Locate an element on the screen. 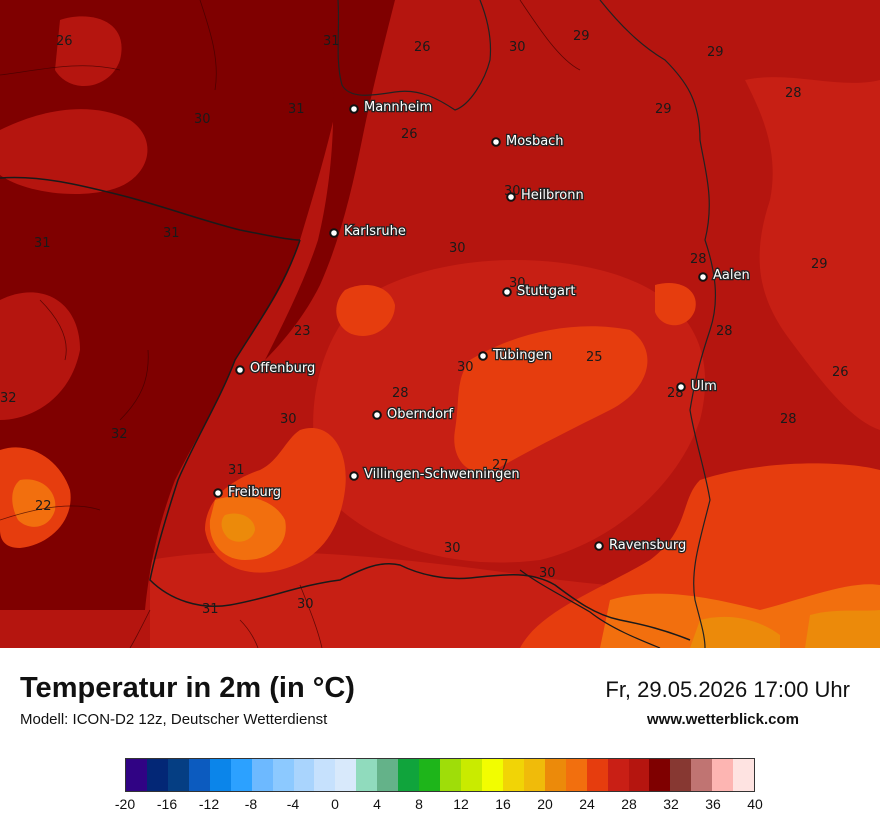 Image resolution: width=880 pixels, height=830 pixels. city-label: Stuttgart is located at coordinates (546, 291).